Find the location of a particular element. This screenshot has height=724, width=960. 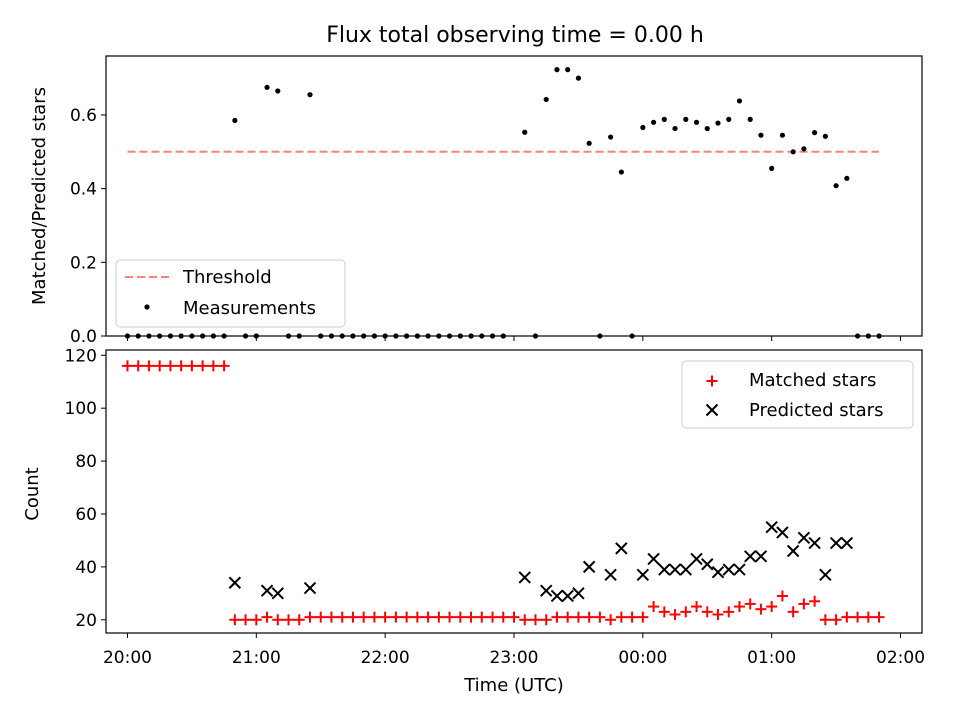

top-x-ticks is located at coordinates (514, 338).